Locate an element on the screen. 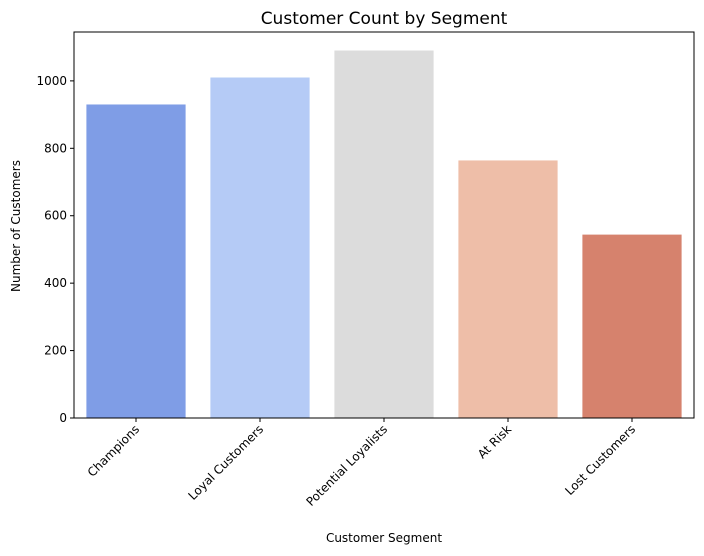  bar-champions is located at coordinates (136, 261).